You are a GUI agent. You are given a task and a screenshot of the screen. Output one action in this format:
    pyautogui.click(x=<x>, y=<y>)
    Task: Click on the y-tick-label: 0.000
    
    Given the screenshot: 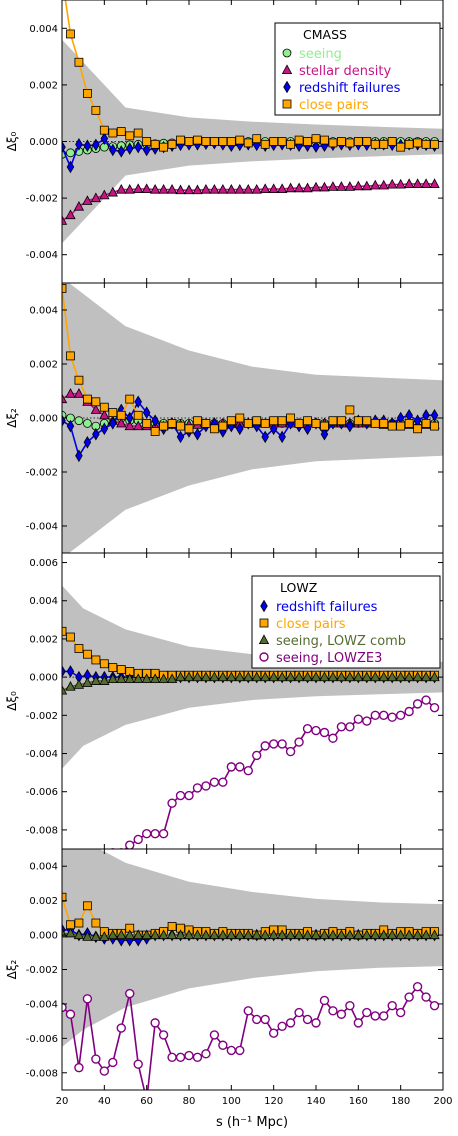 What is the action you would take?
    pyautogui.click(x=43, y=678)
    